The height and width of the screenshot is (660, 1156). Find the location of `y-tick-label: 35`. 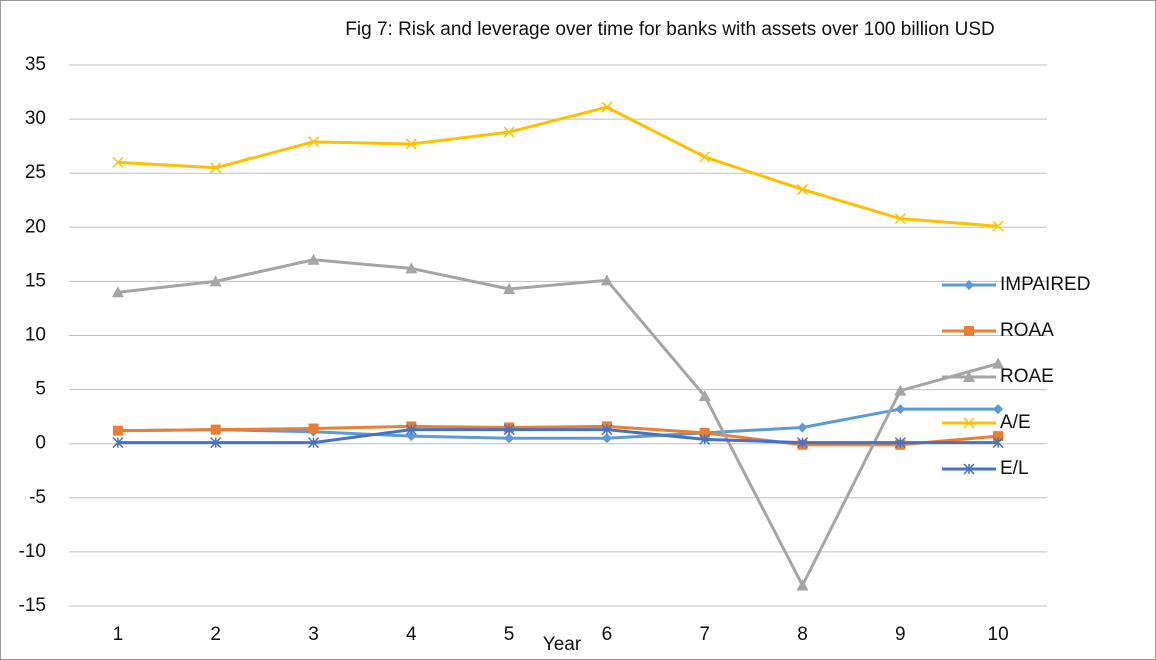

y-tick-label: 35 is located at coordinates (35, 64).